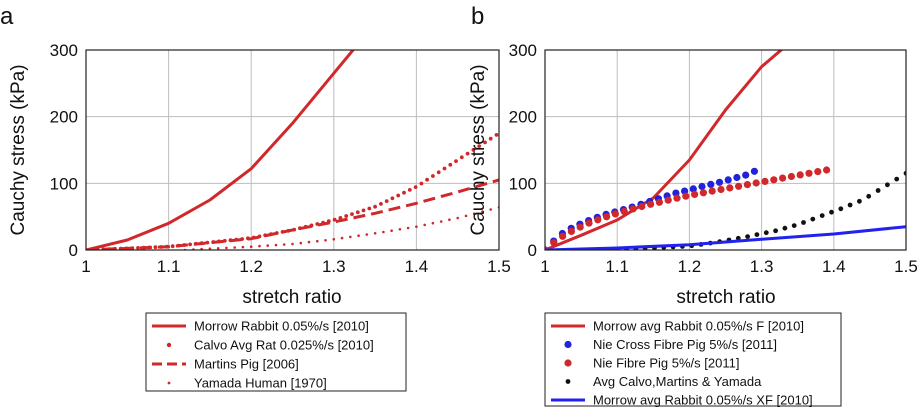 This screenshot has width=921, height=408. Describe the element at coordinates (532, 250) in the screenshot. I see `y-tick-label: 0` at that location.